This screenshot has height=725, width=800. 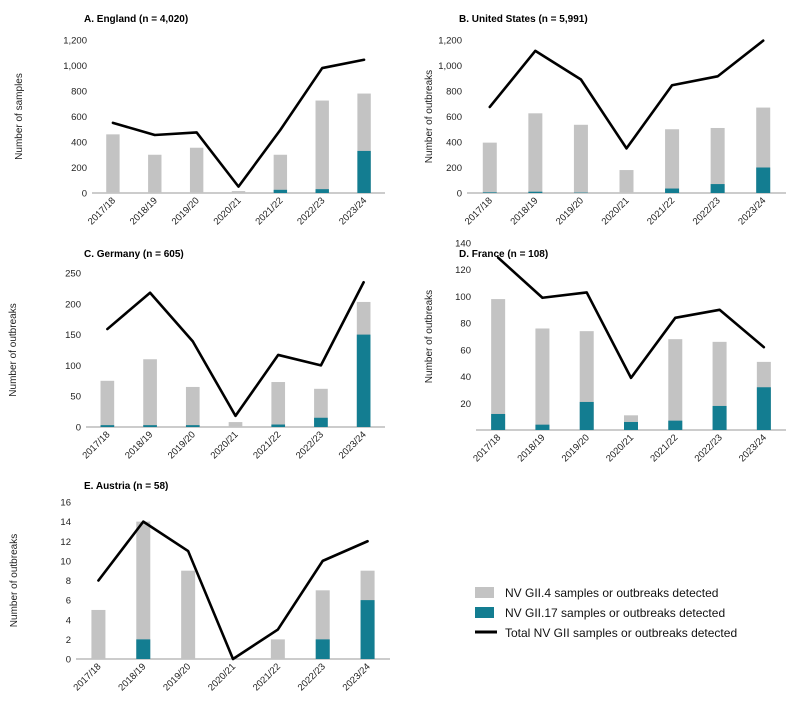 I want to click on x-tick-label: 2022/23, so click(x=312, y=677).